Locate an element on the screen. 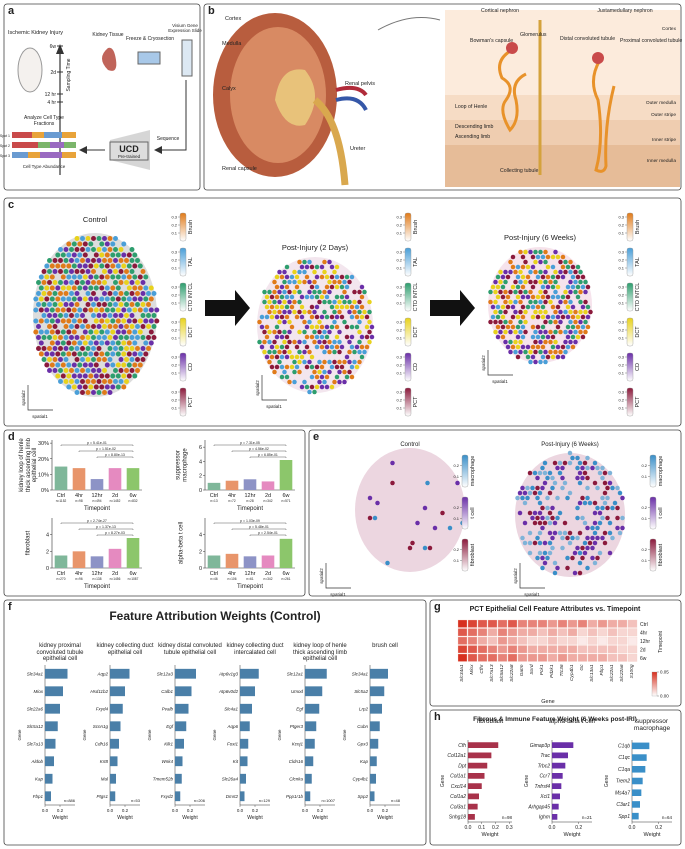 The image size is (685, 849). y-tick-label: 6 is located at coordinates (200, 448).